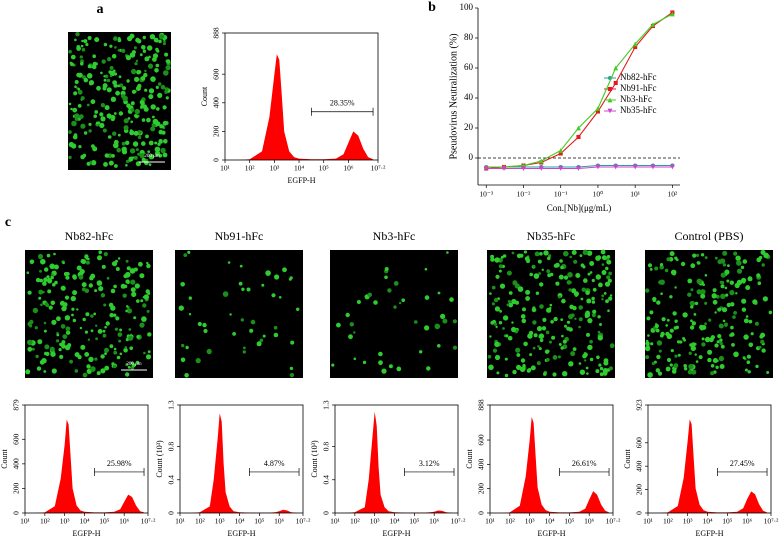  What do you see at coordinates (639, 443) in the screenshot?
I see `y-tick-label: 600` at bounding box center [639, 443].